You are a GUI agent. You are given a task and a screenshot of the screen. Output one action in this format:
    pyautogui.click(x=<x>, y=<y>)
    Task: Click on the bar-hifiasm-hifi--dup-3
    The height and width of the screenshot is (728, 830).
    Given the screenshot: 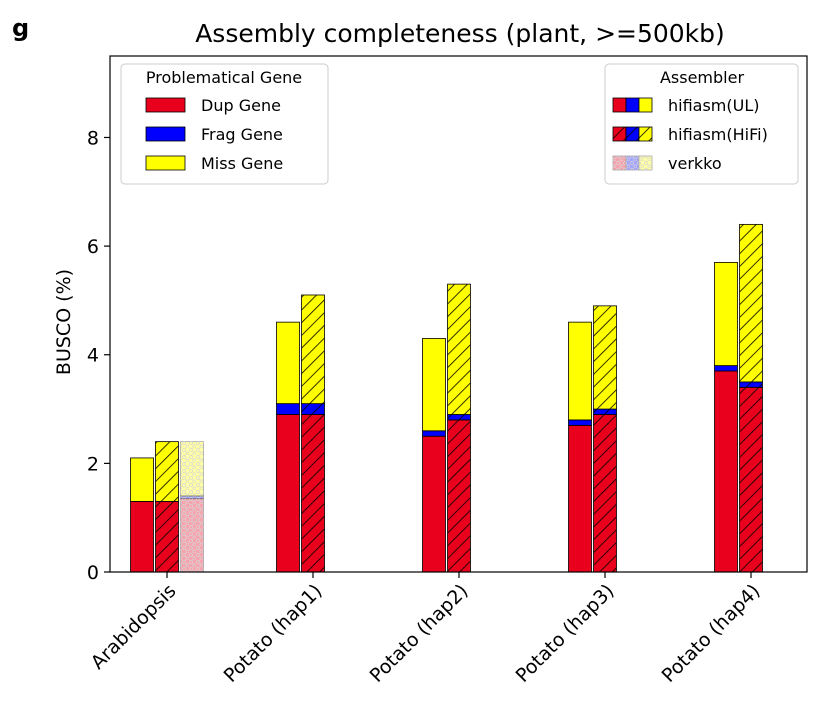 What is the action you would take?
    pyautogui.click(x=605, y=493)
    